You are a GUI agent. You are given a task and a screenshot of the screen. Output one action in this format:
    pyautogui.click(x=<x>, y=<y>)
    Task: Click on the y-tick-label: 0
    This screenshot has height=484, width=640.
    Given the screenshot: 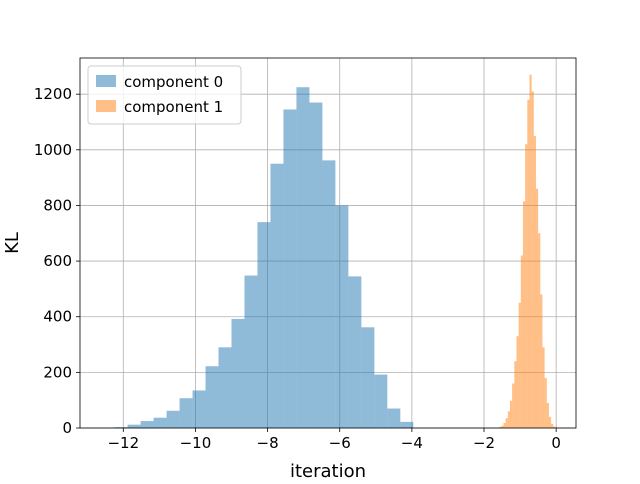 What is the action you would take?
    pyautogui.click(x=67, y=428)
    